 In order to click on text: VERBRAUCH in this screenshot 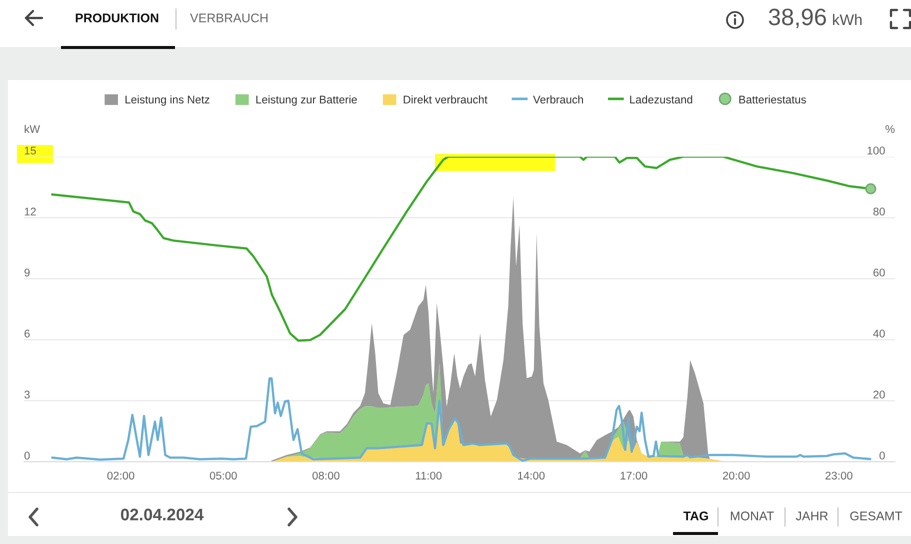, I will do `click(229, 18)`.